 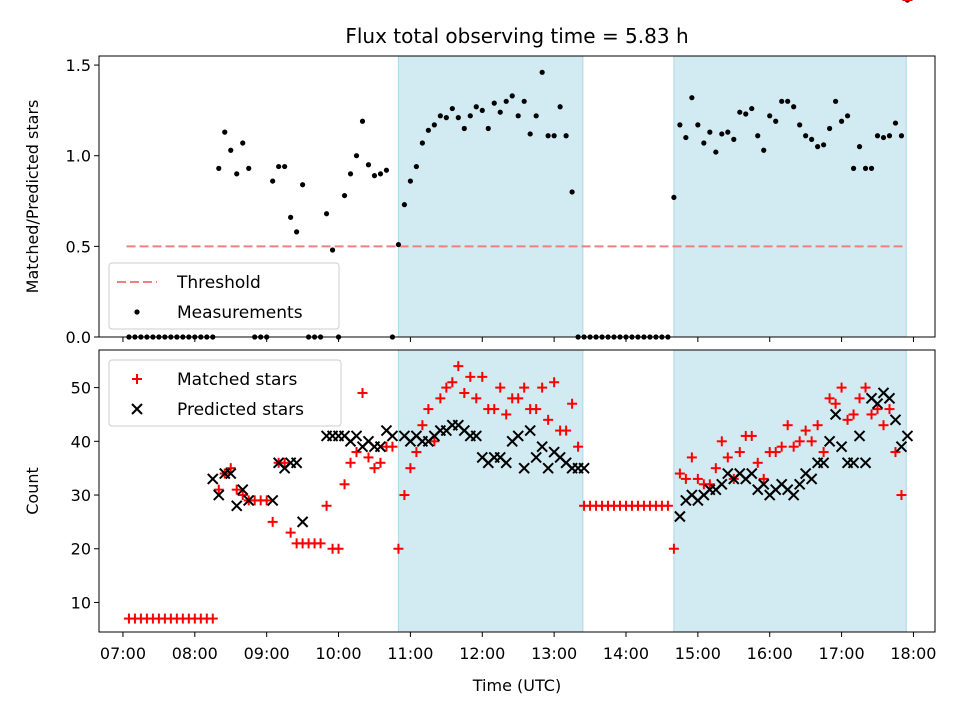 What do you see at coordinates (225, 393) in the screenshot?
I see `legend: Matched stars Predicted stars` at bounding box center [225, 393].